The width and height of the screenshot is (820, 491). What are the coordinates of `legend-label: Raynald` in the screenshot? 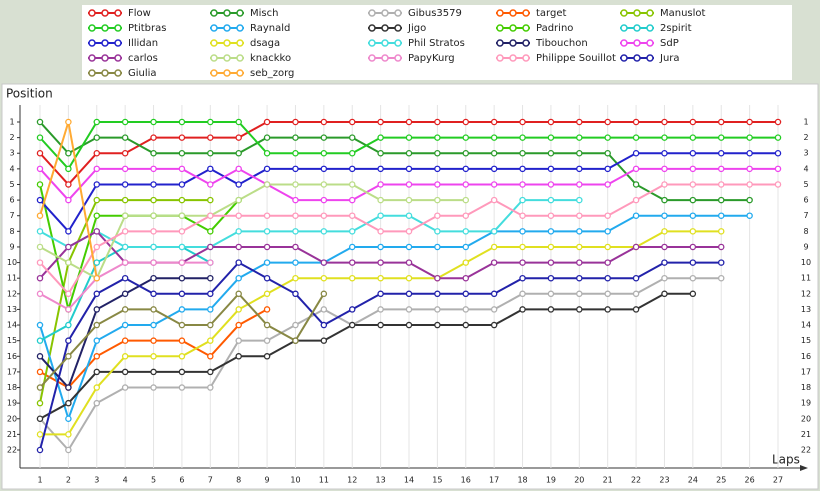 It's located at (270, 28).